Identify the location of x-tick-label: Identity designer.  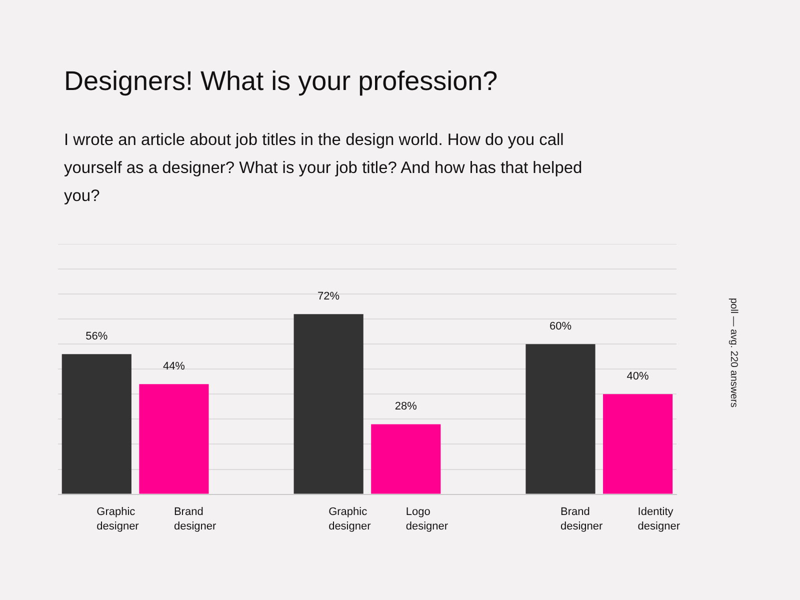
(659, 519).